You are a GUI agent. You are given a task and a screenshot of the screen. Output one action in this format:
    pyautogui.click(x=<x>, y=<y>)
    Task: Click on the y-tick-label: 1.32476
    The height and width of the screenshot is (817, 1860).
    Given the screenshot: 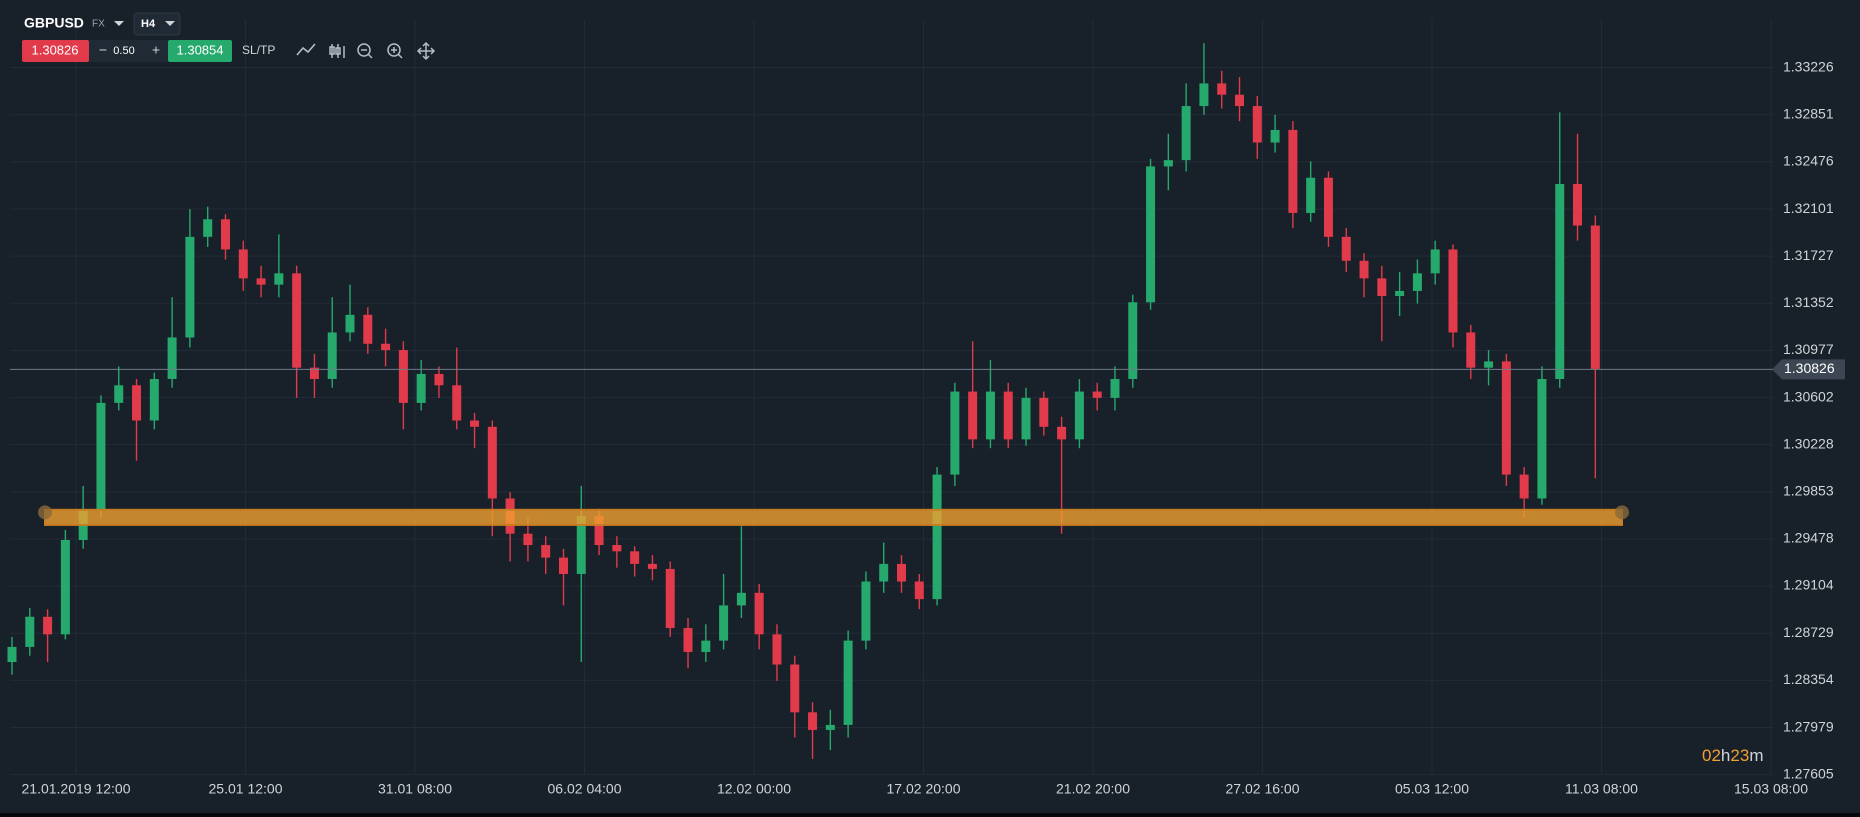 What is the action you would take?
    pyautogui.click(x=1808, y=161)
    